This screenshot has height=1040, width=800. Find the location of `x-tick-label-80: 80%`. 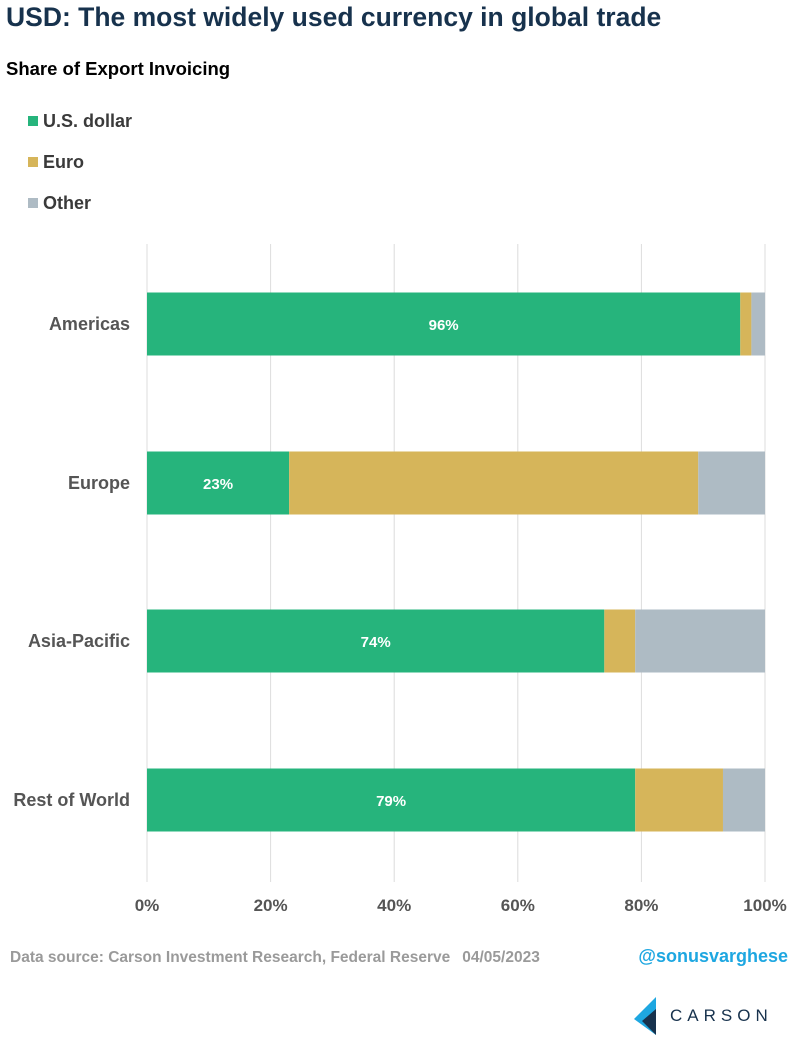

x-tick-label-80: 80% is located at coordinates (641, 905).